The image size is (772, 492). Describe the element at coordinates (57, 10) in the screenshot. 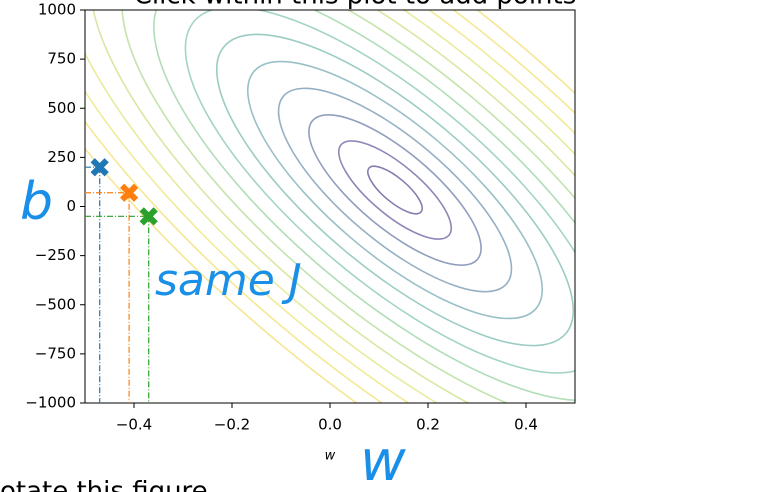

I see `y-tick-label: 1000` at that location.